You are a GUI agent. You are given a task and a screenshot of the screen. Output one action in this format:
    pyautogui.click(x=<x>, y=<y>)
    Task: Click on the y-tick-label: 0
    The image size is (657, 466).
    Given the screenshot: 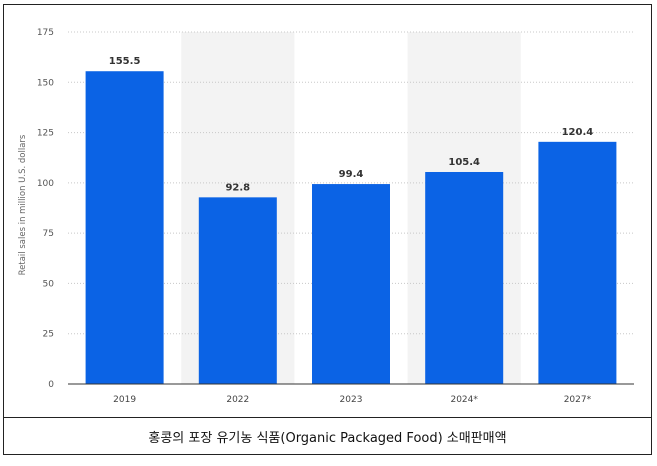 What is the action you would take?
    pyautogui.click(x=51, y=385)
    